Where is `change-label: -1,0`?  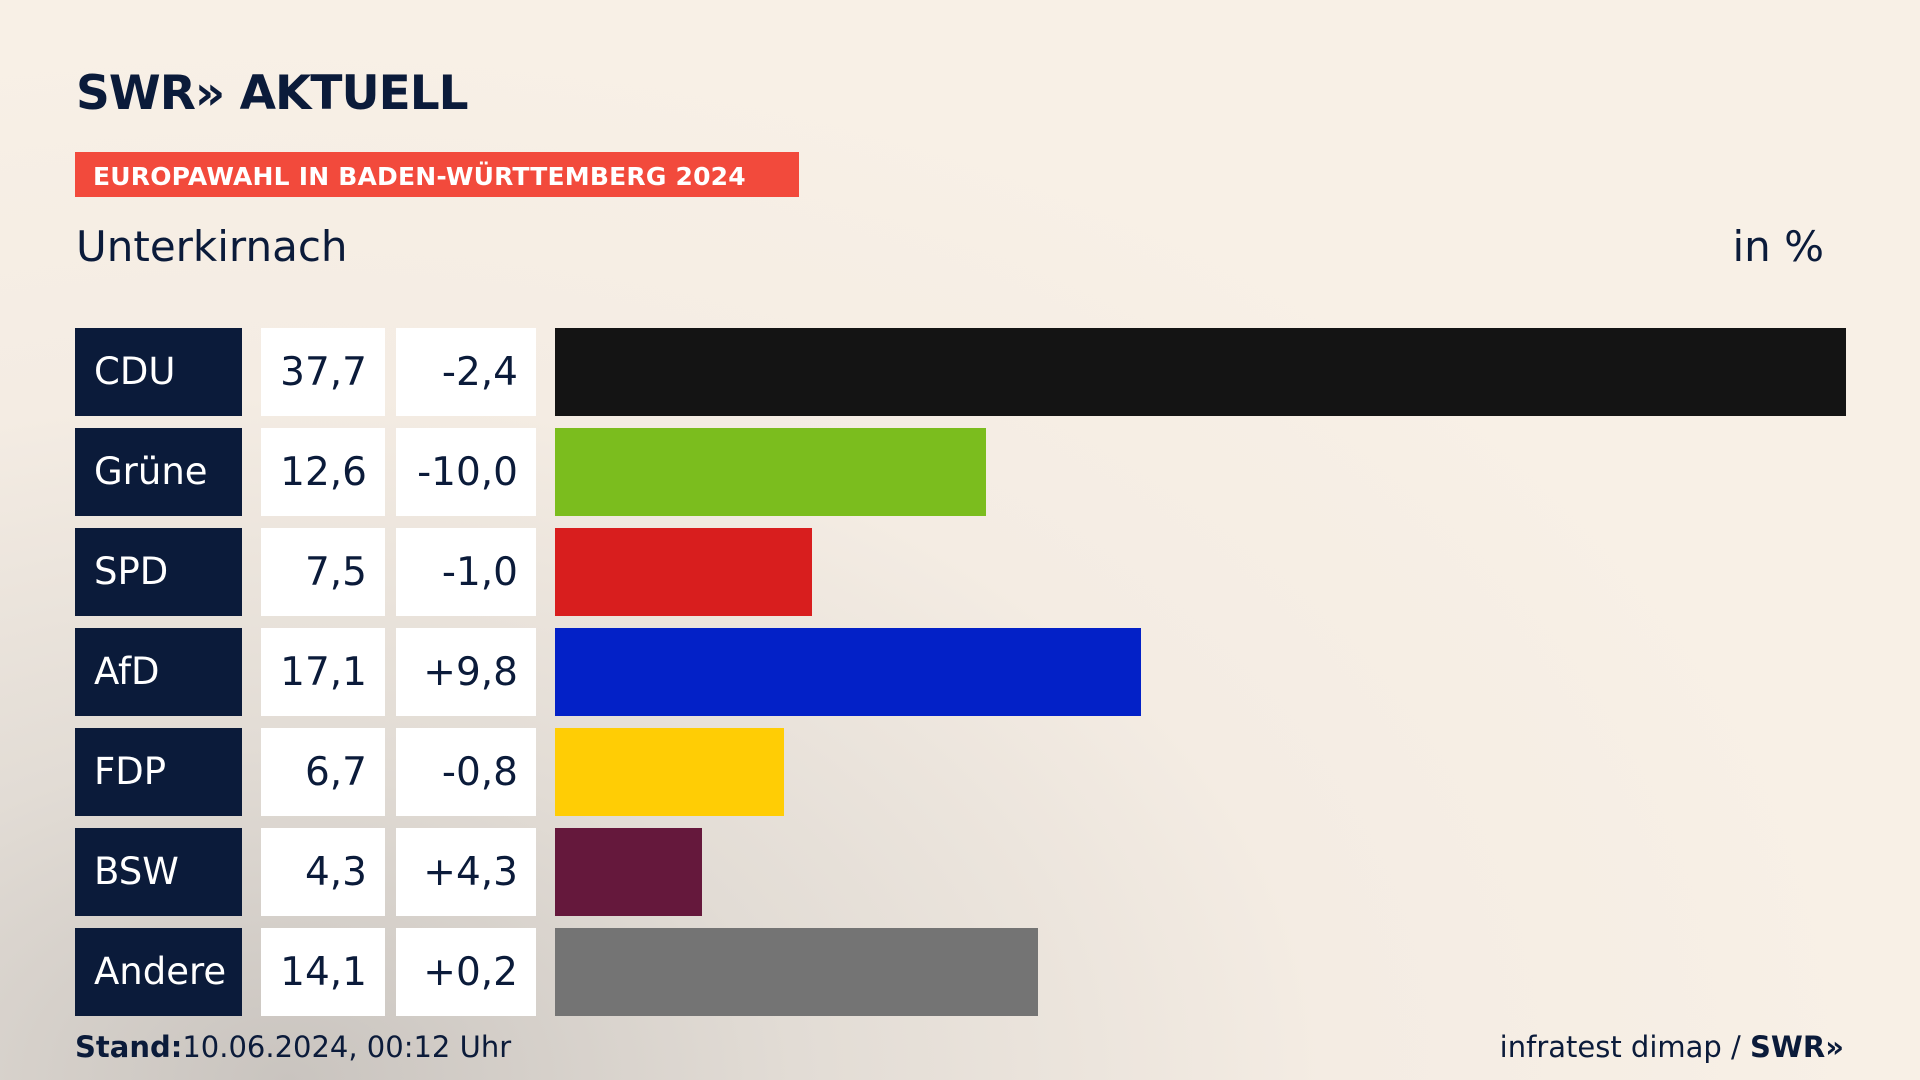
change-label: -1,0 is located at coordinates (479, 572).